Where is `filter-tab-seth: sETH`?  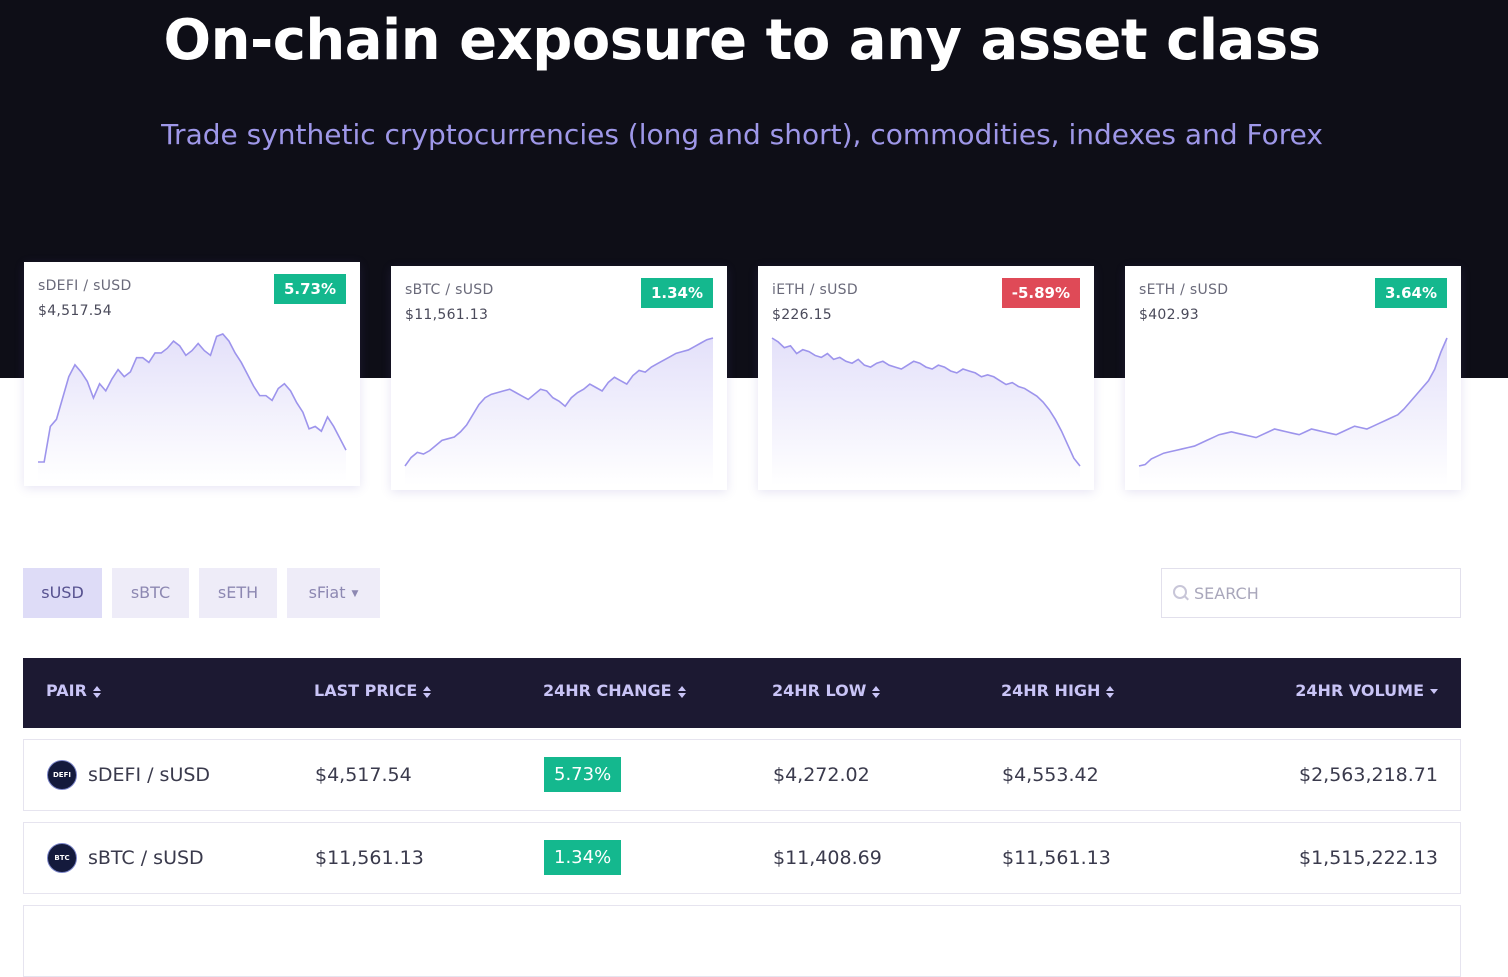
filter-tab-seth: sETH is located at coordinates (238, 593).